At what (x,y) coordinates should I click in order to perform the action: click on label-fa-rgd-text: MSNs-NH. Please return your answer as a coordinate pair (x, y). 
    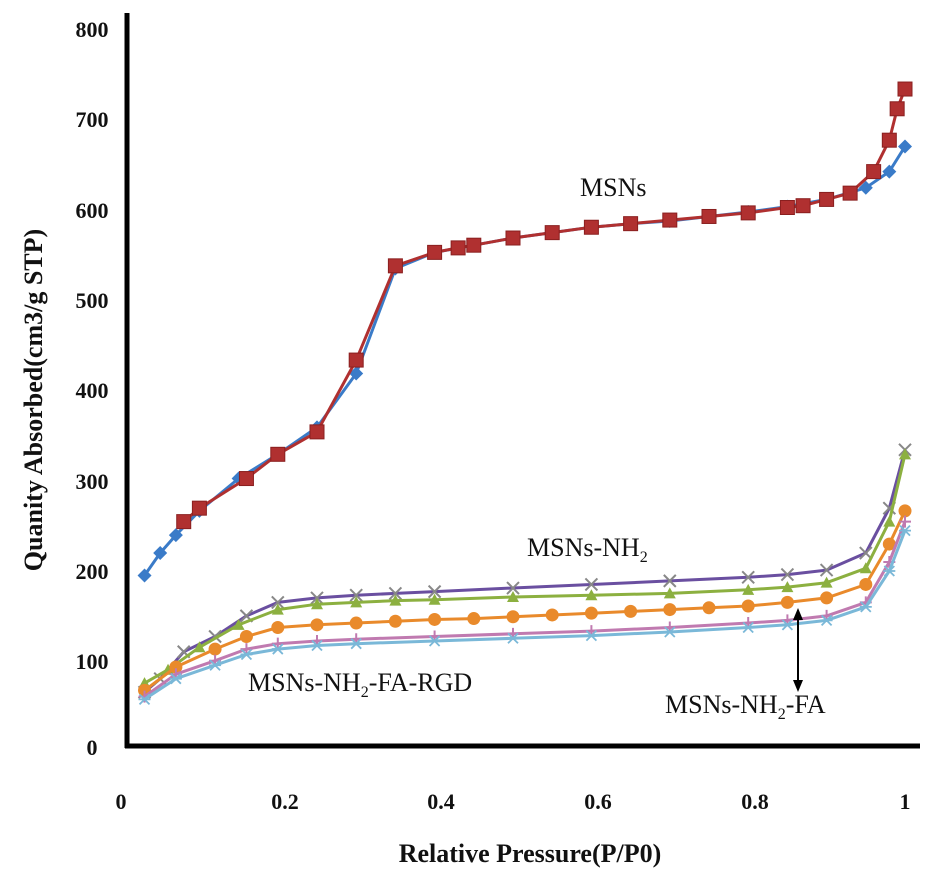
    Looking at the image, I should click on (304, 682).